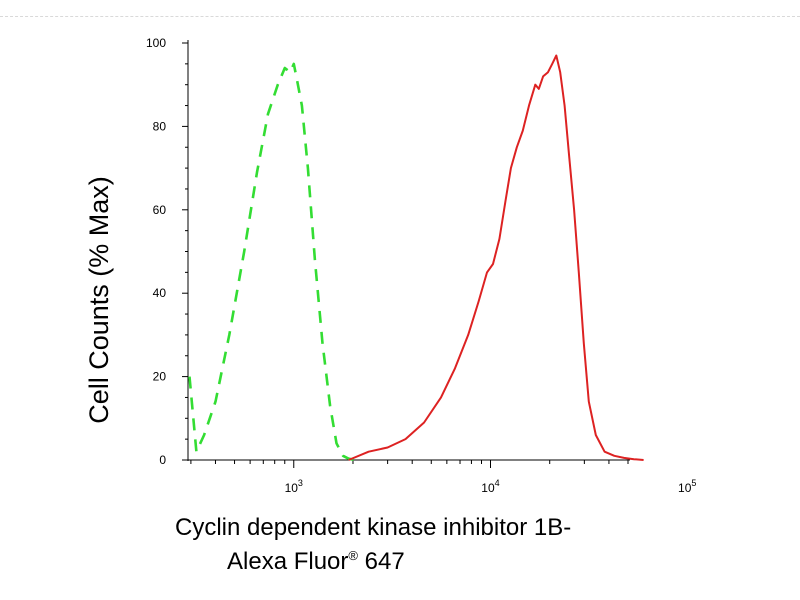 Image resolution: width=800 pixels, height=600 pixels. I want to click on y-tick-label: 20, so click(160, 377).